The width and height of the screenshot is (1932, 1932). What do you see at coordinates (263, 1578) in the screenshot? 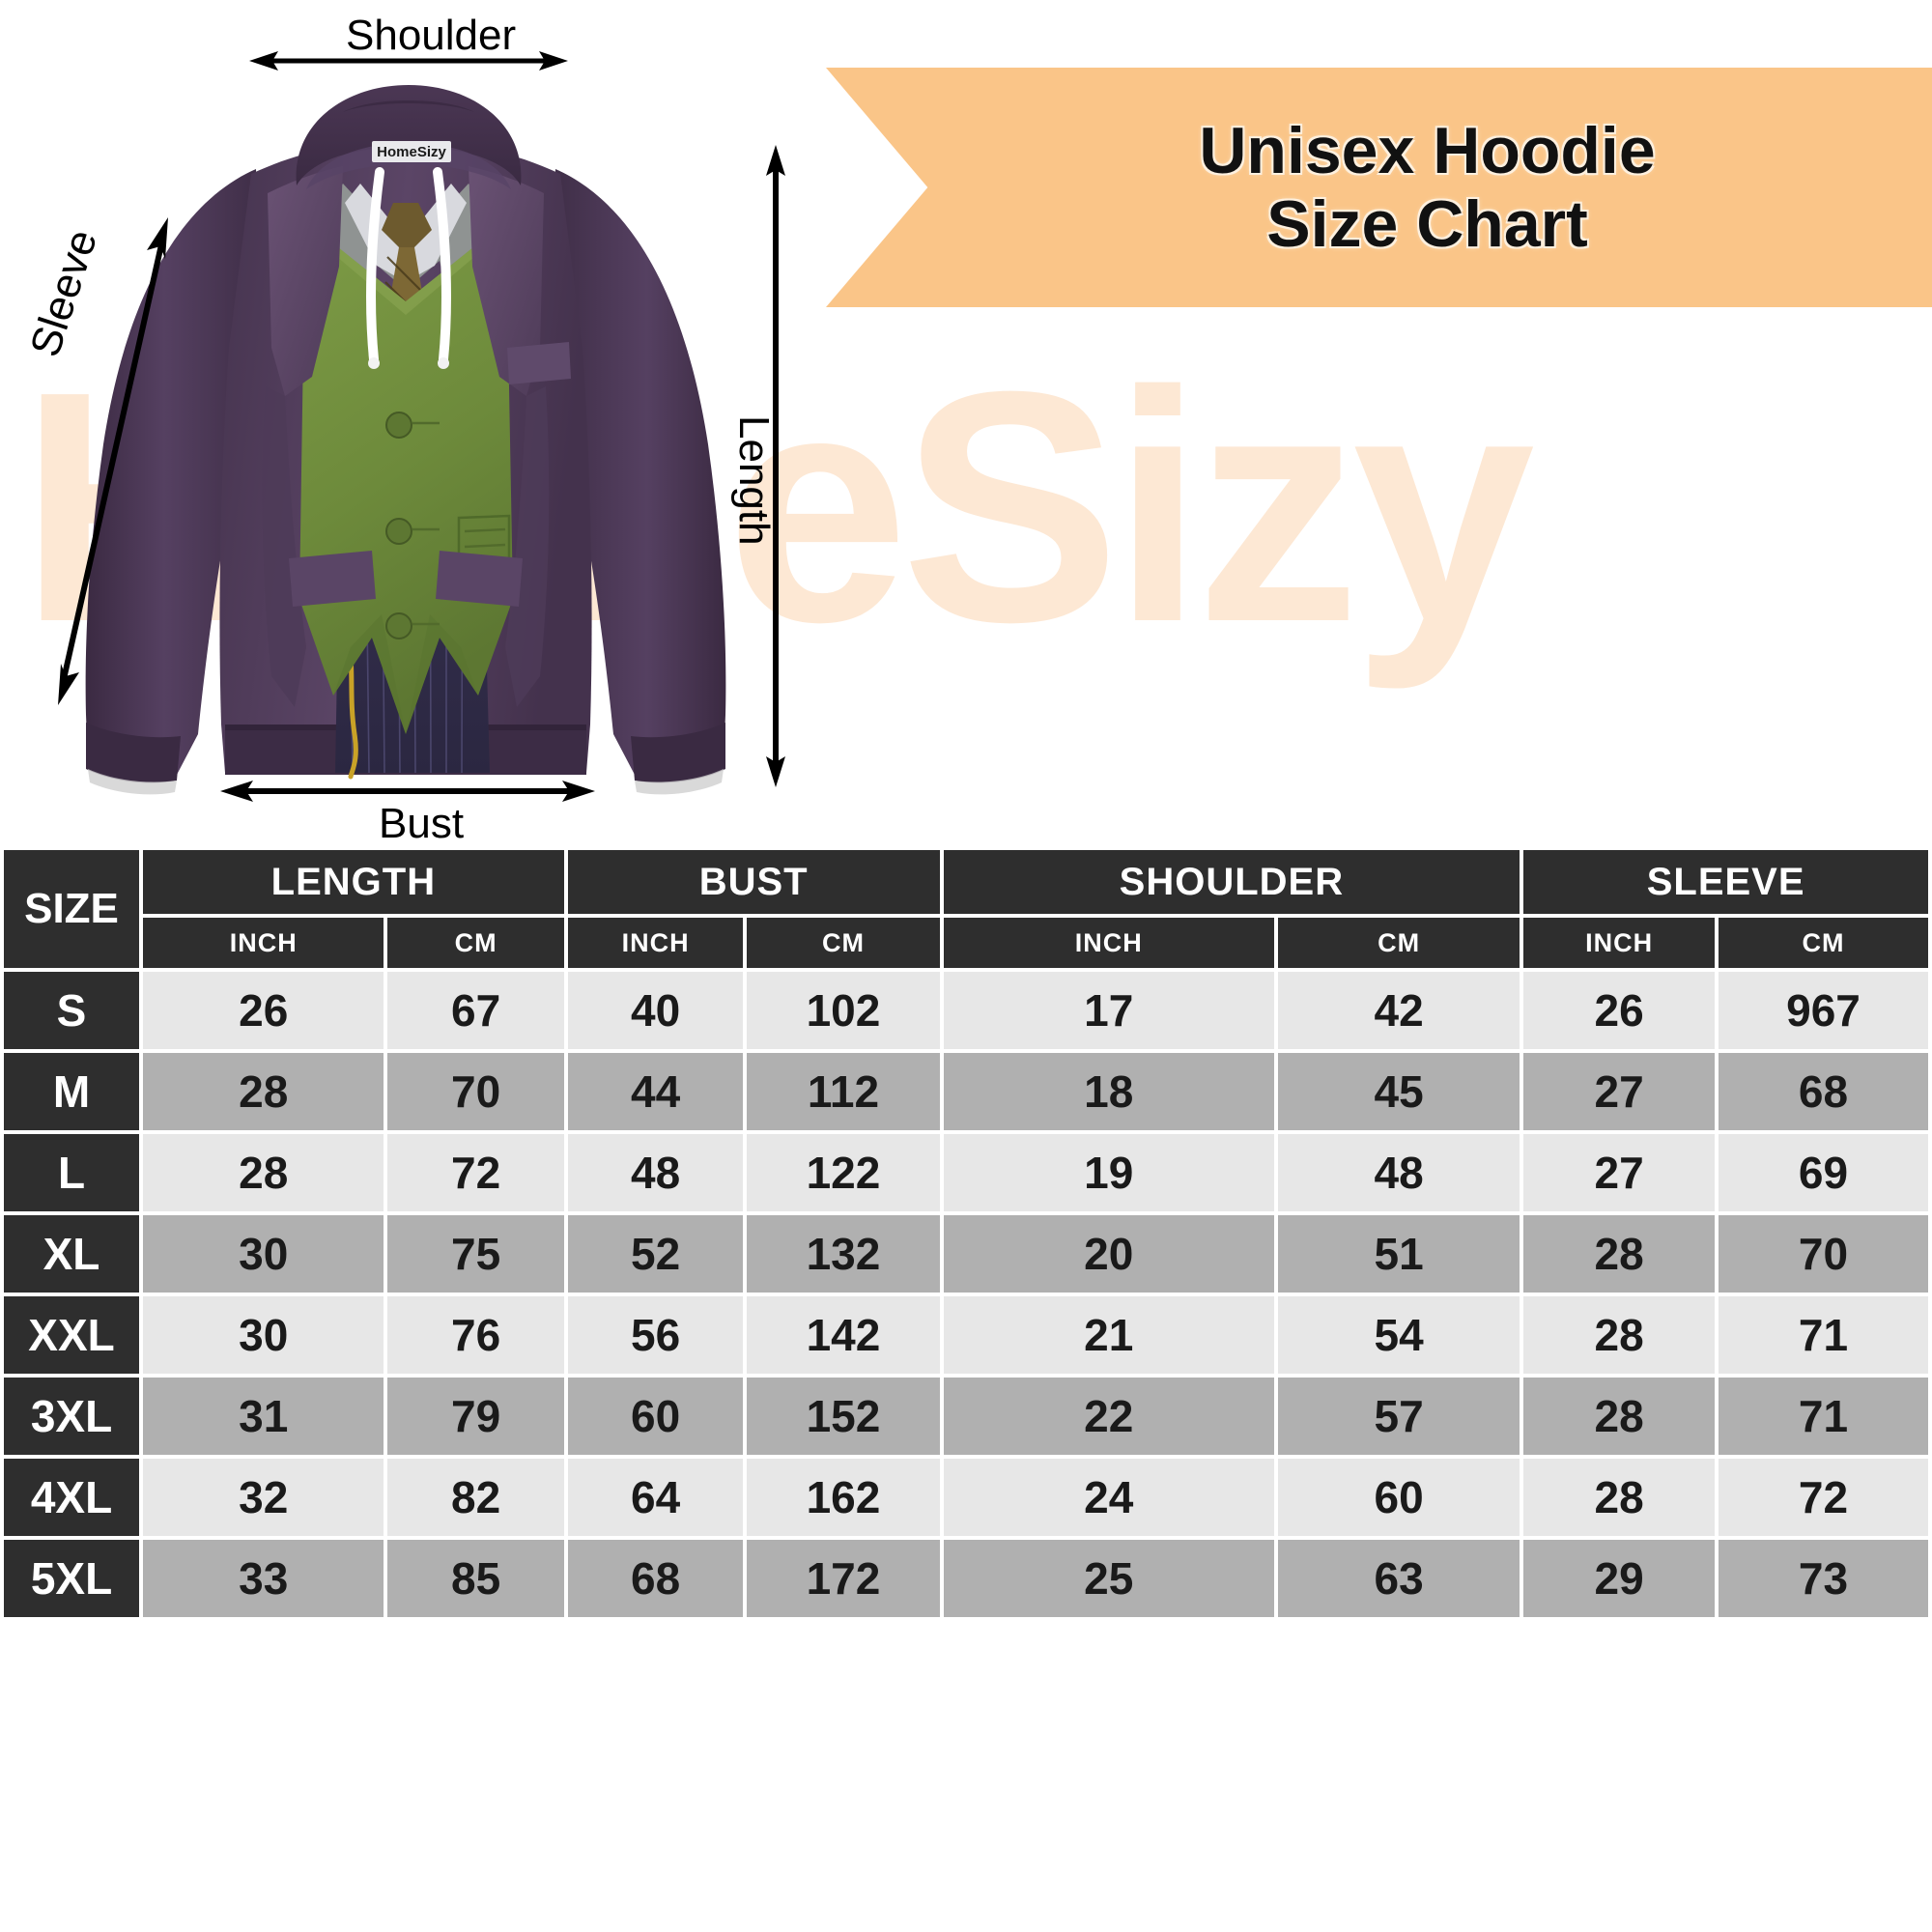
I see `cell-length-inch: 33` at bounding box center [263, 1578].